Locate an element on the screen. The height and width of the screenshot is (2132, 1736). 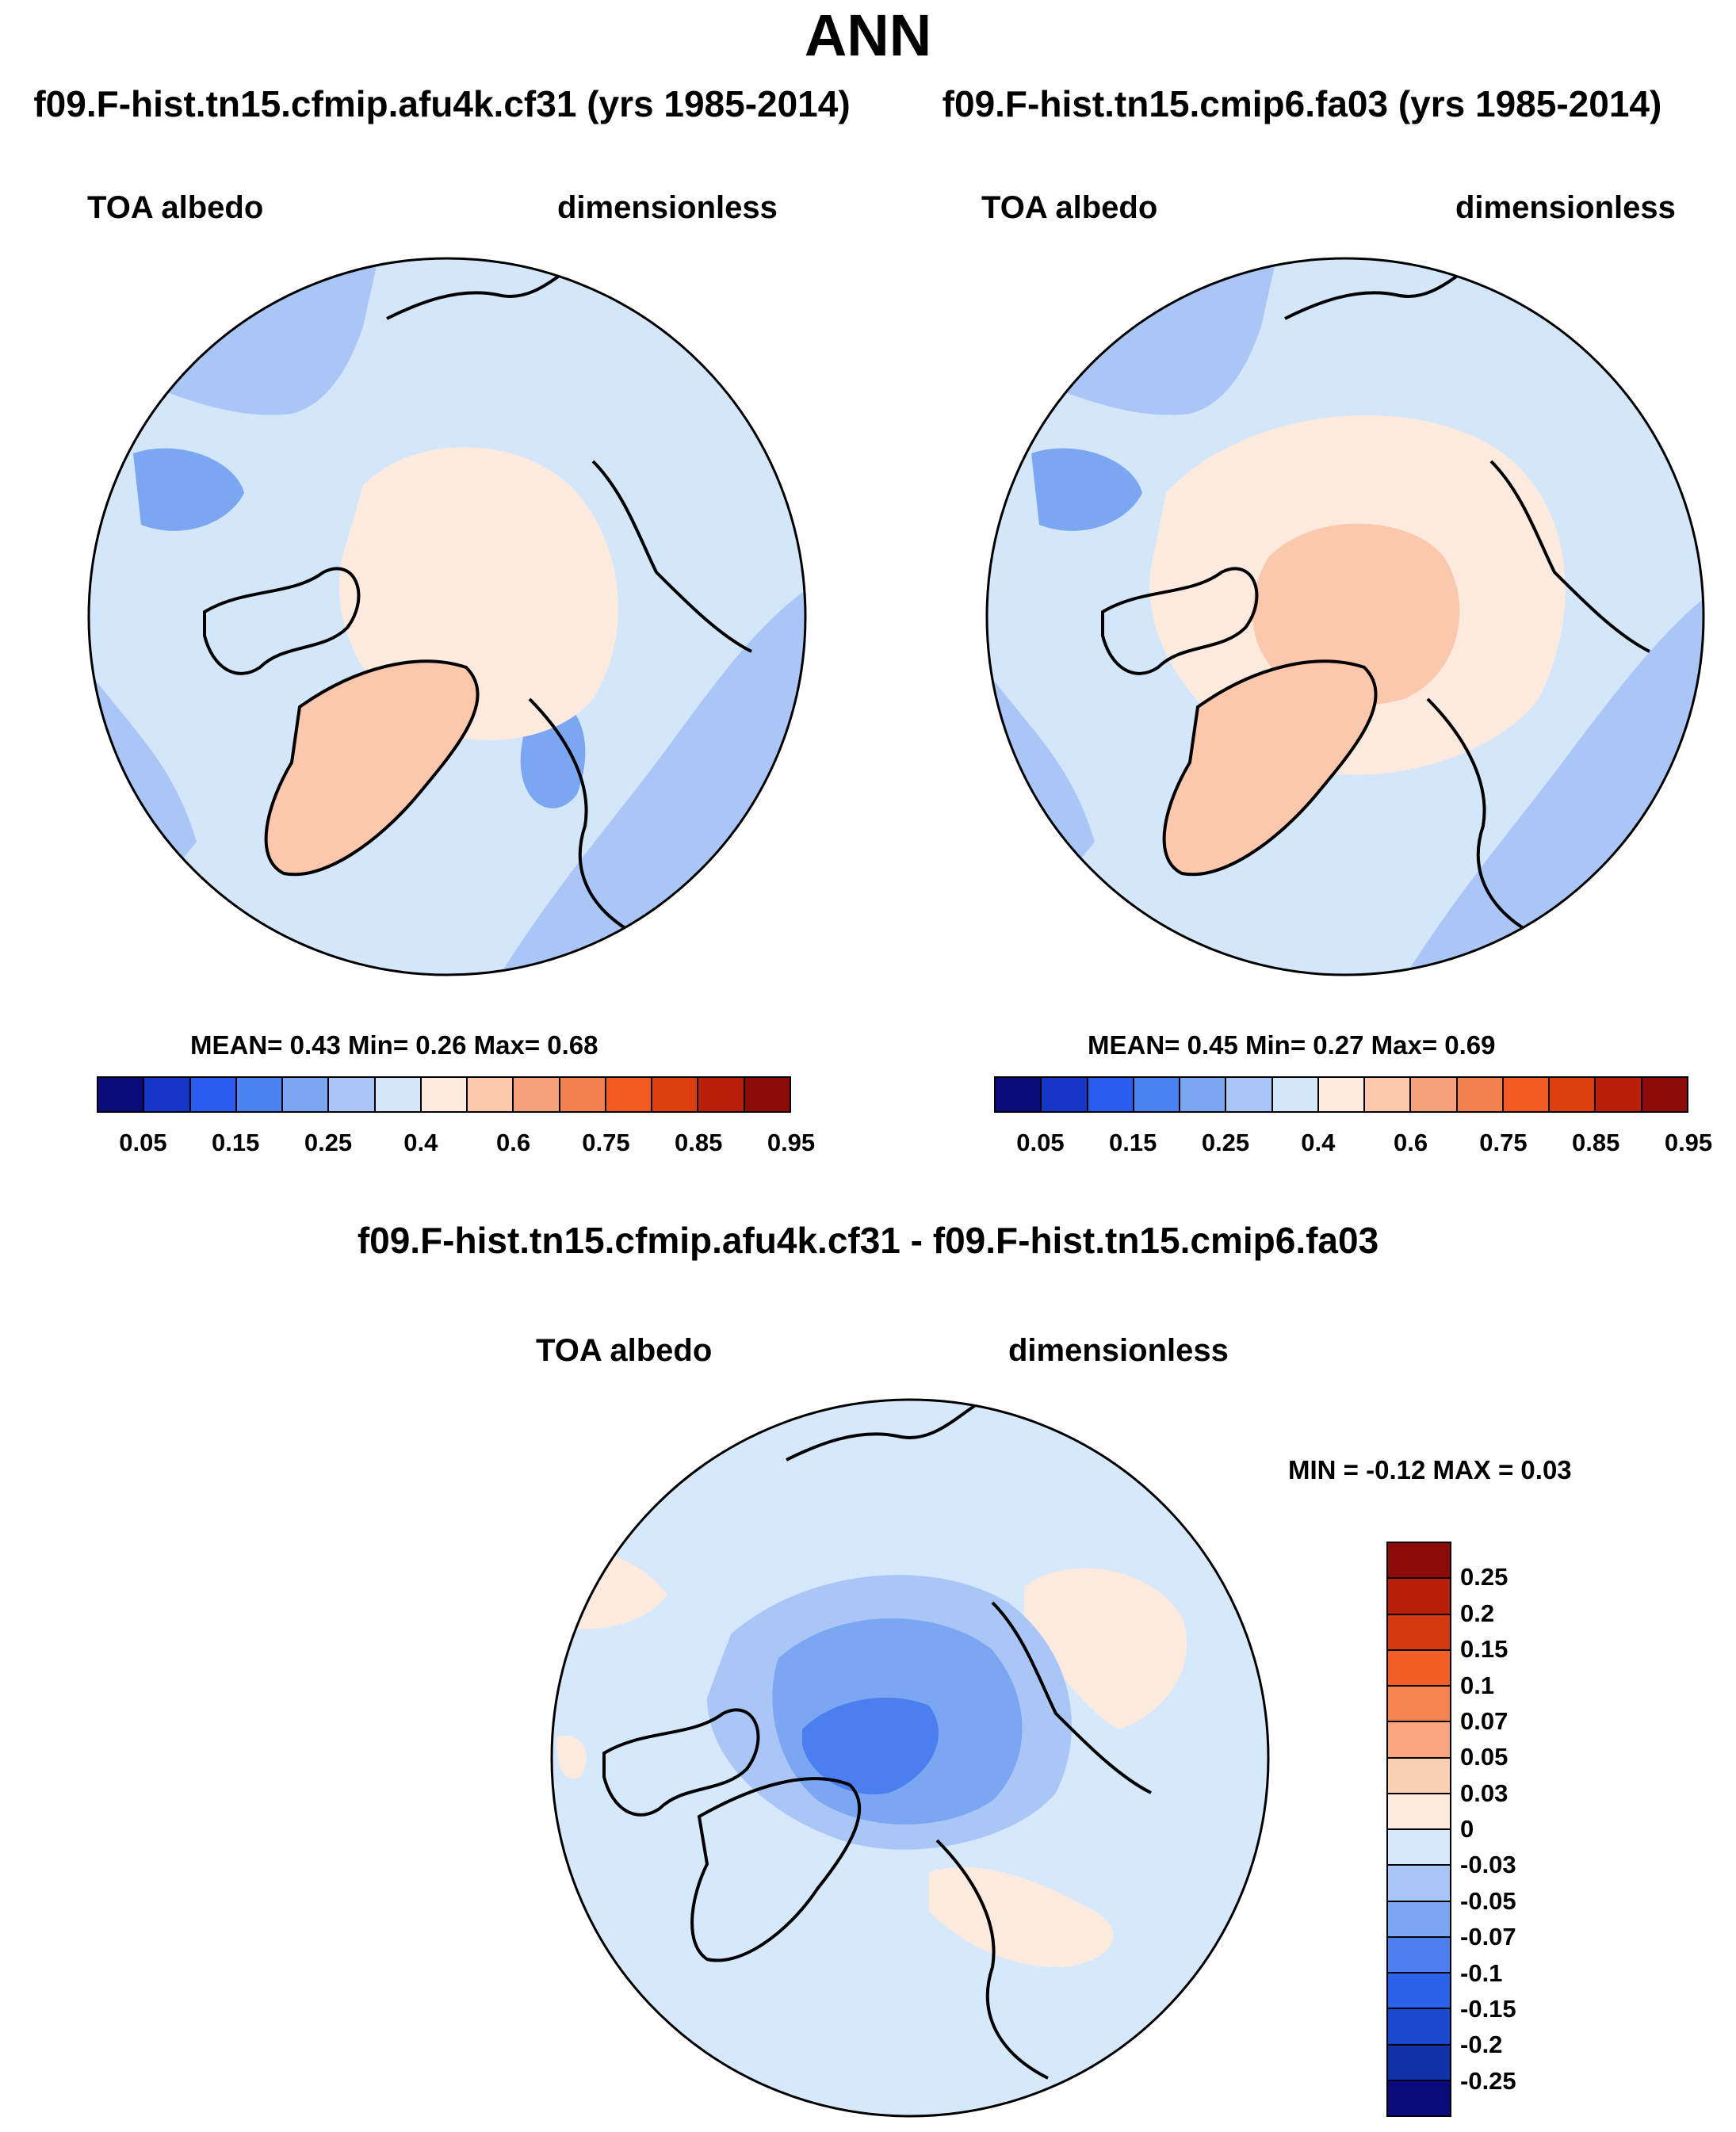
panel1-polar-map is located at coordinates (447, 616).